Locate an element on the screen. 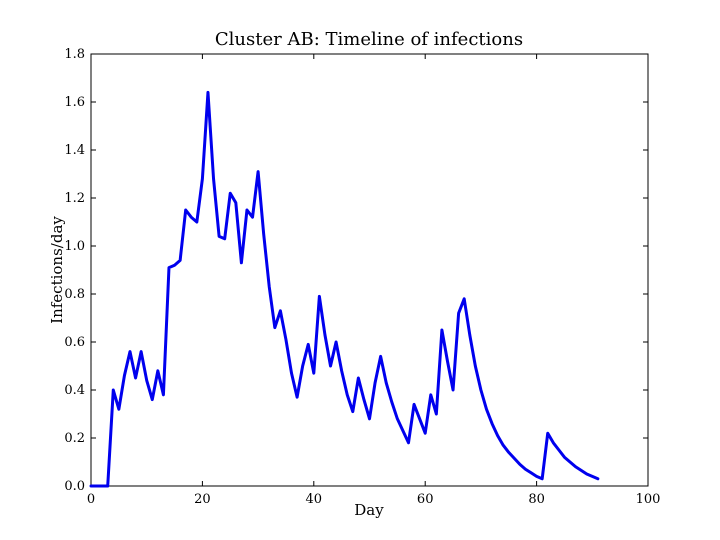  y-tick-label: 0.8 is located at coordinates (74, 294).